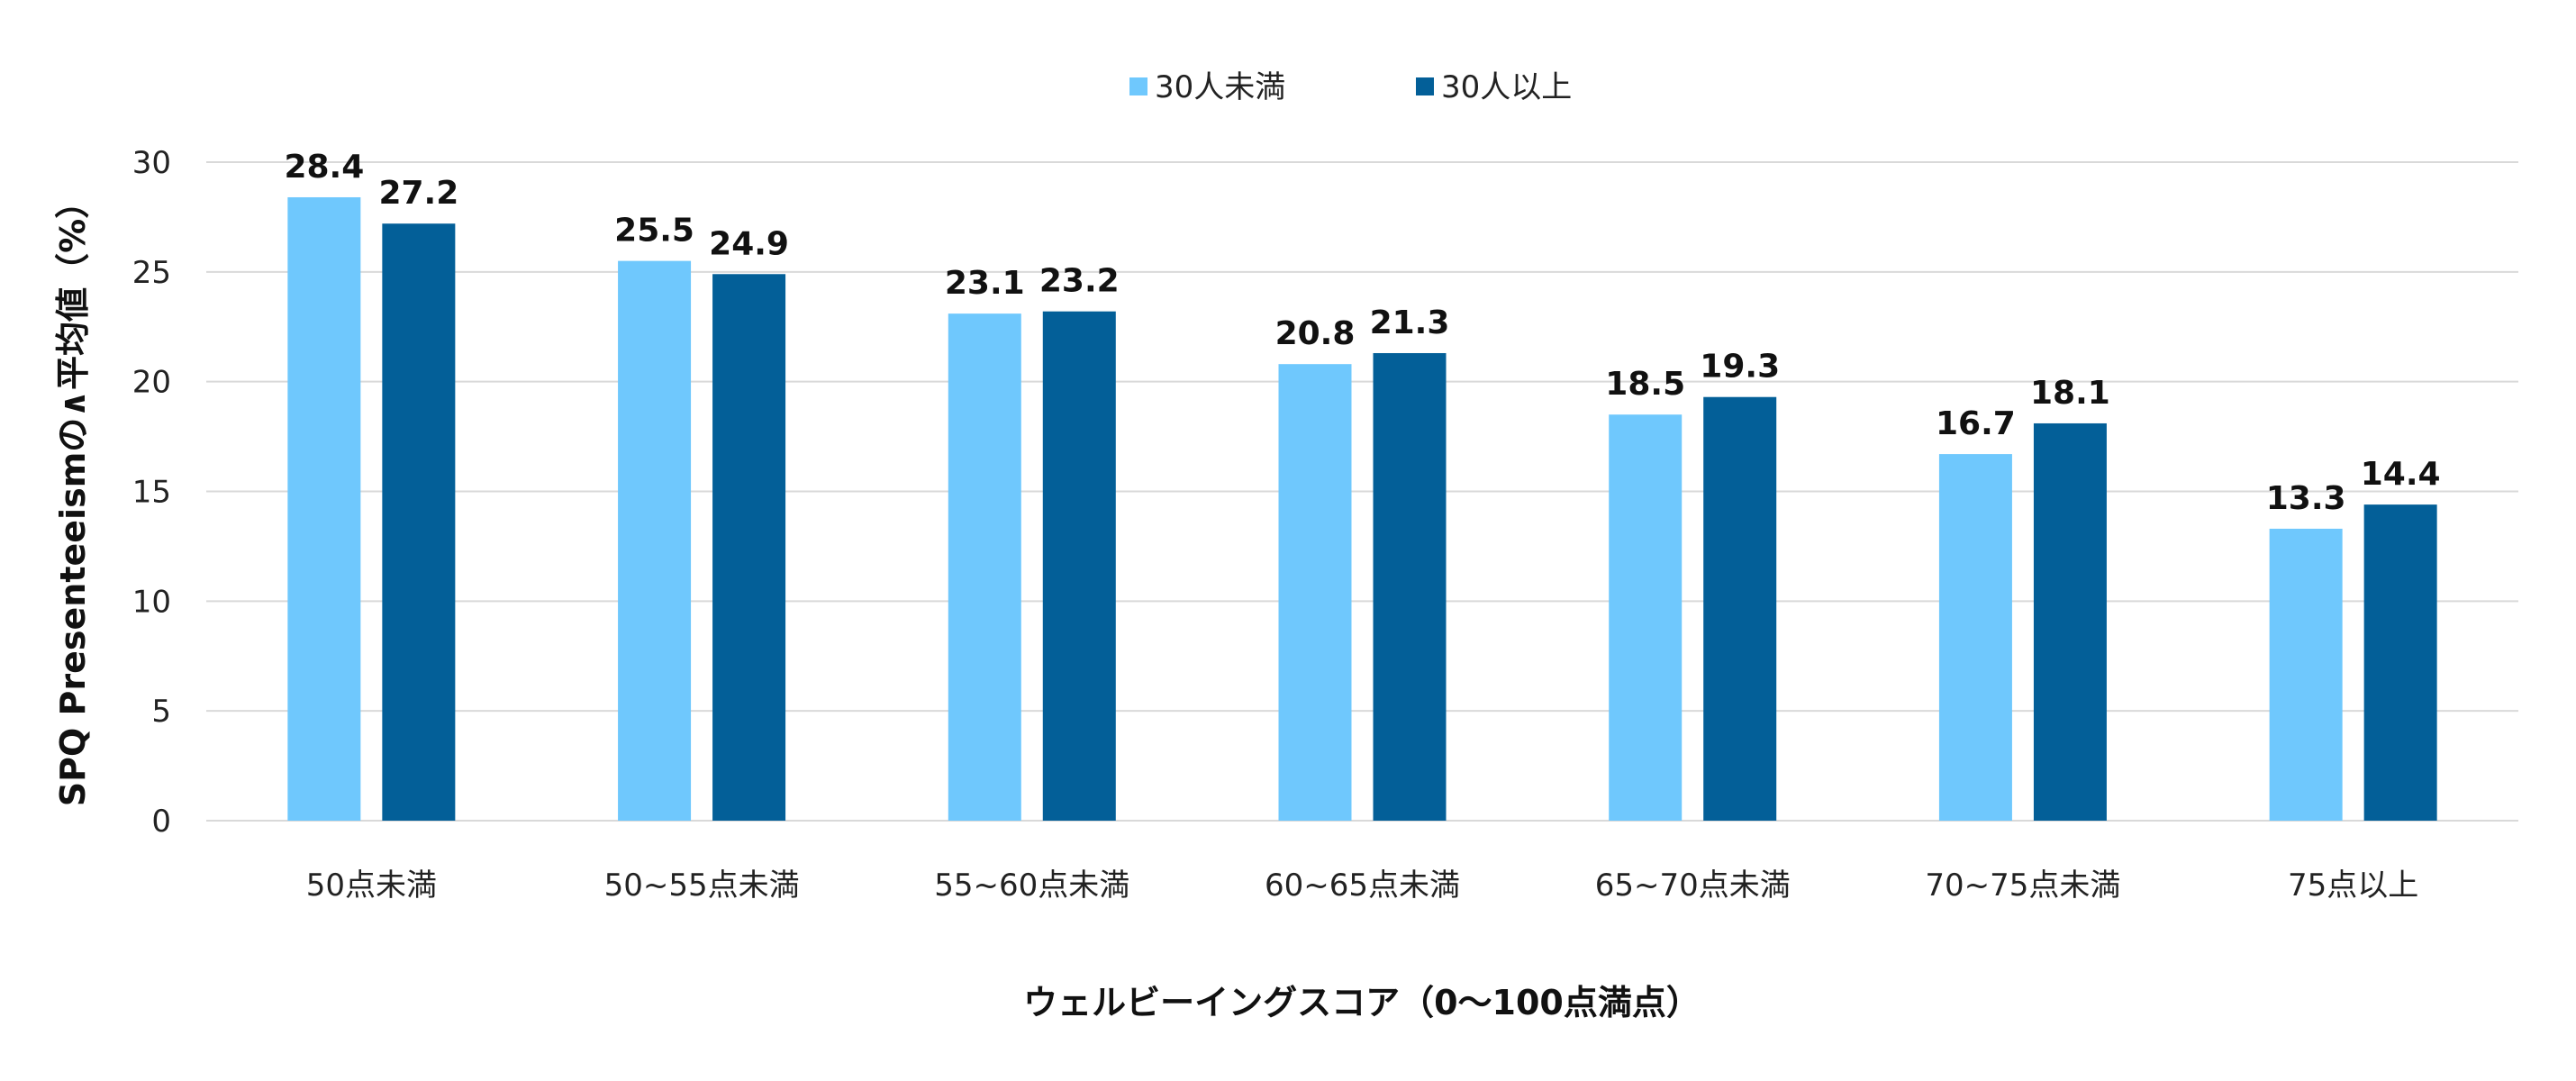 This screenshot has width=2576, height=1081. I want to click on x-tick-label: 60~65点未満, so click(1362, 886).